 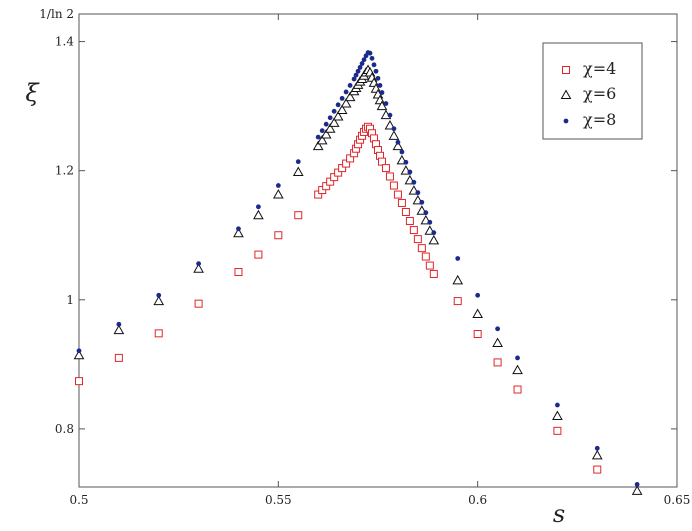 What do you see at coordinates (56, 14) in the screenshot?
I see `y-tick-label: 1/ln 2` at bounding box center [56, 14].